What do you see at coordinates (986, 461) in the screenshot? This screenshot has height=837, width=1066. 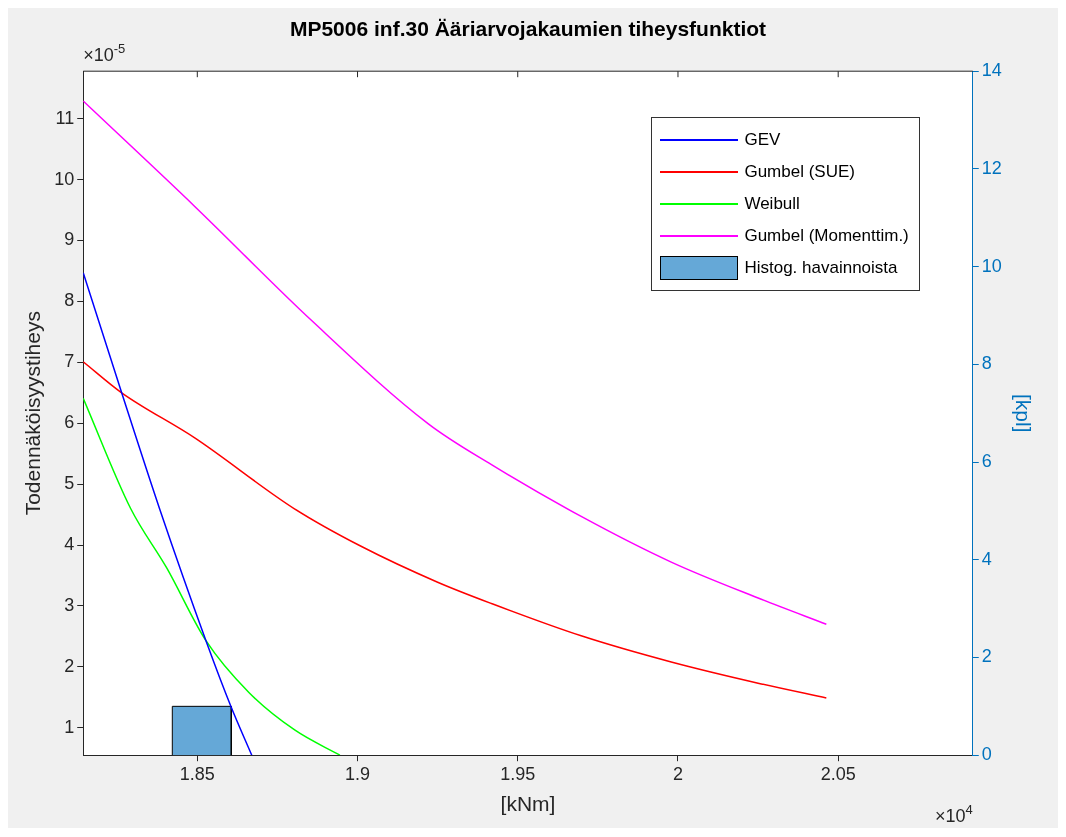 I see `y2-tick-label: 6` at bounding box center [986, 461].